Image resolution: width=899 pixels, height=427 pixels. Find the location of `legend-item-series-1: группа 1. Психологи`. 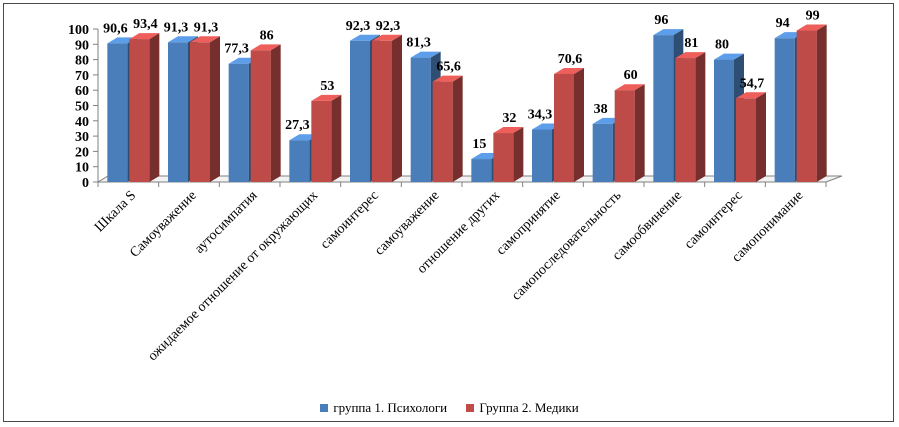

legend-item-series-1: группа 1. Психологи is located at coordinates (383, 408).